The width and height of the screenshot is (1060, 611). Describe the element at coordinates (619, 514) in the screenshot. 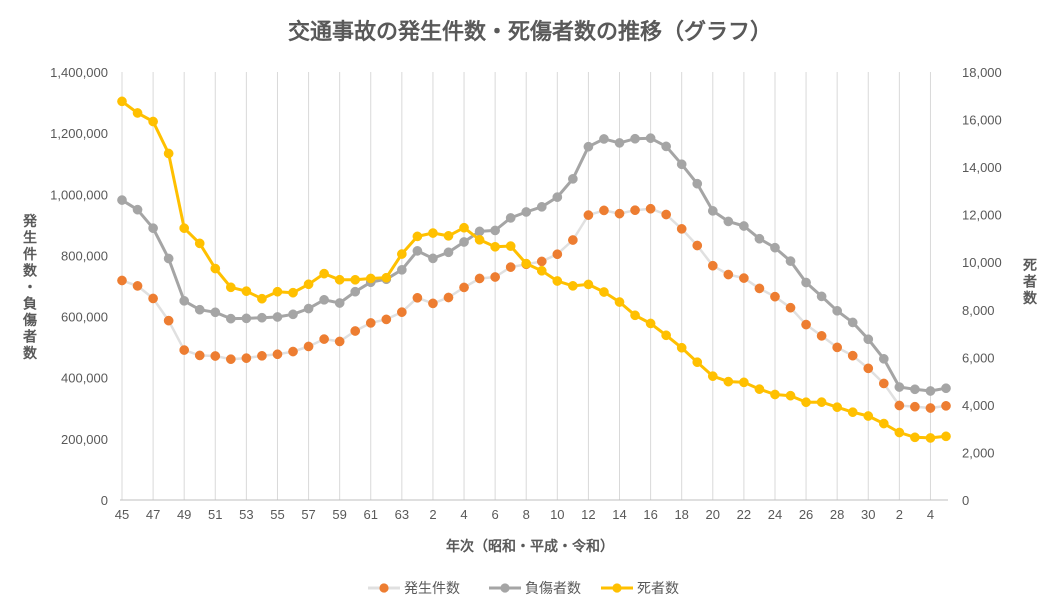

I see `x-tick-label: 14` at that location.